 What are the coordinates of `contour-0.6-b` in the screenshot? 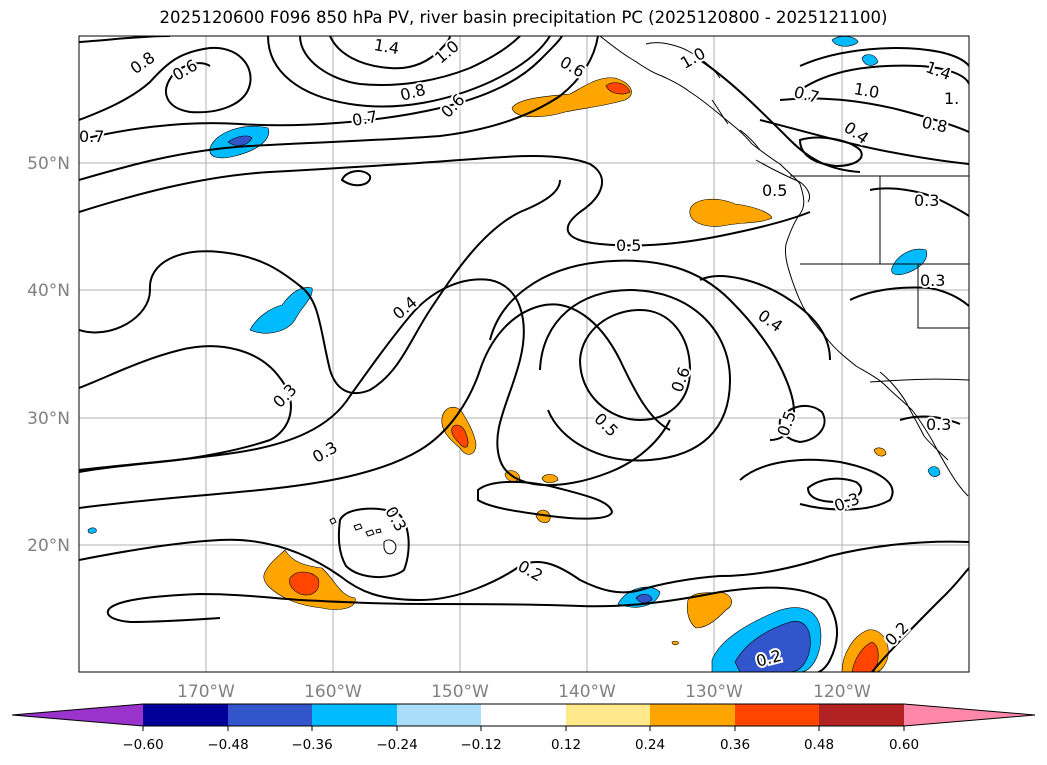 It's located at (339, 108).